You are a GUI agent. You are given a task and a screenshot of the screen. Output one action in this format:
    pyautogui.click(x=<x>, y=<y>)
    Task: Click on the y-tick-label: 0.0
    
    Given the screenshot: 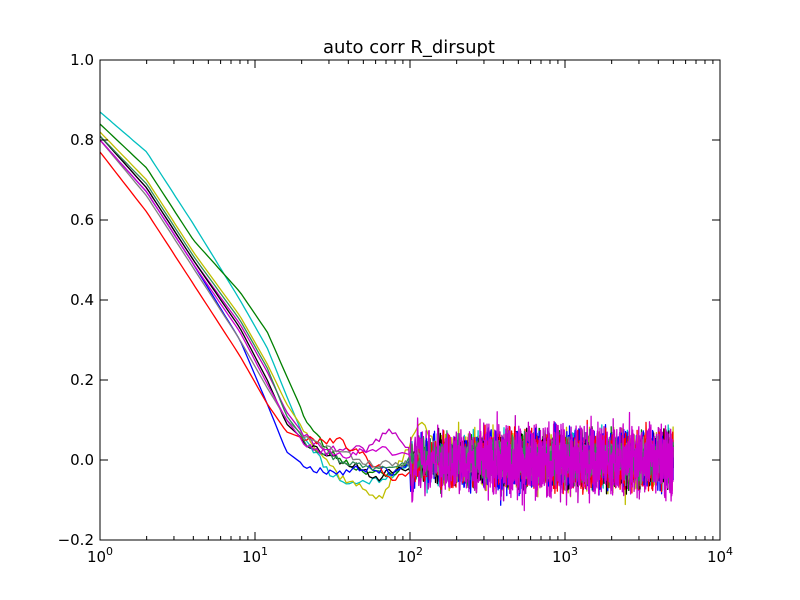 What is the action you would take?
    pyautogui.click(x=82, y=460)
    